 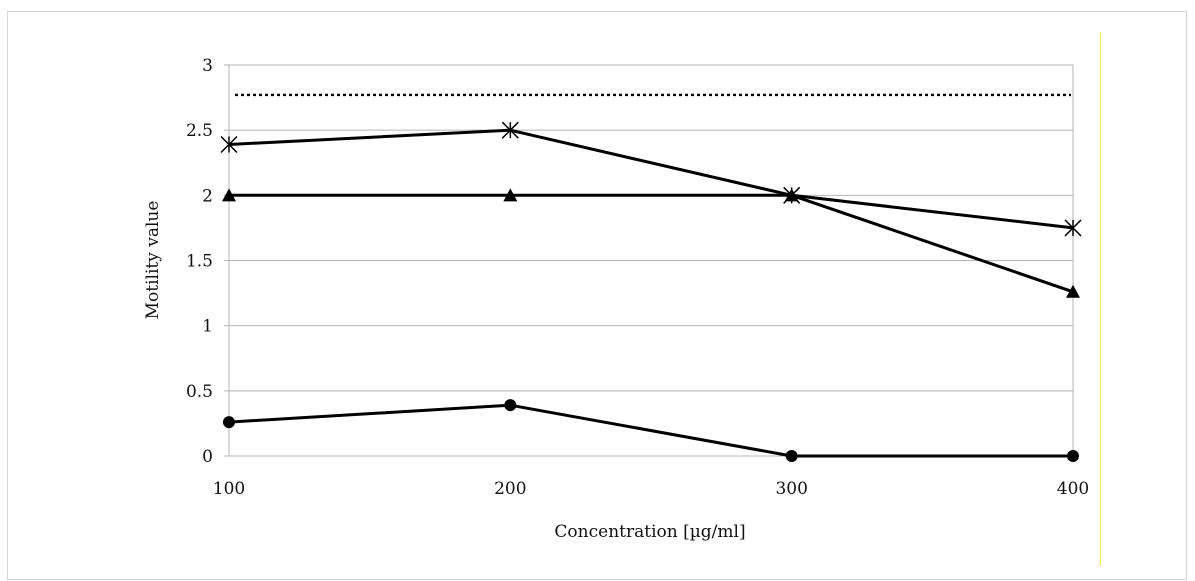 What do you see at coordinates (199, 131) in the screenshot?
I see `y-tick-label: 2.5` at bounding box center [199, 131].